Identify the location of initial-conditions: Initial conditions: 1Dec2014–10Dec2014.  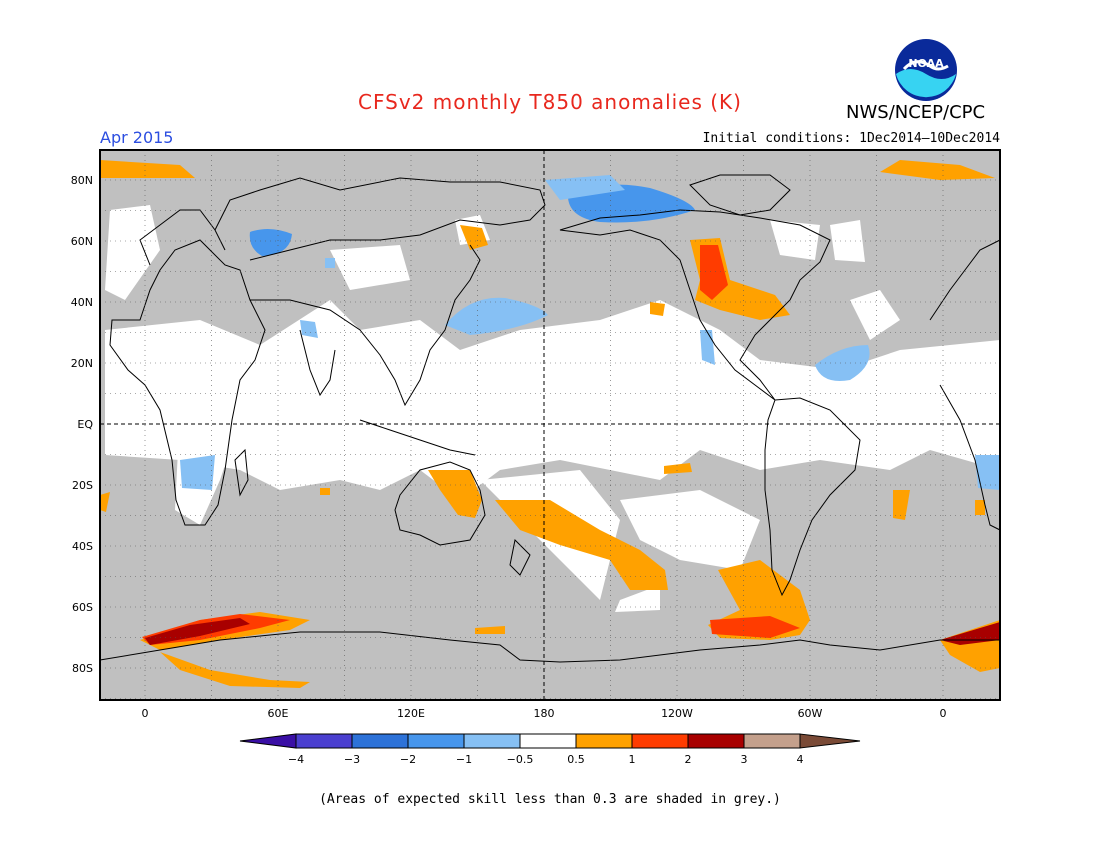
(851, 138).